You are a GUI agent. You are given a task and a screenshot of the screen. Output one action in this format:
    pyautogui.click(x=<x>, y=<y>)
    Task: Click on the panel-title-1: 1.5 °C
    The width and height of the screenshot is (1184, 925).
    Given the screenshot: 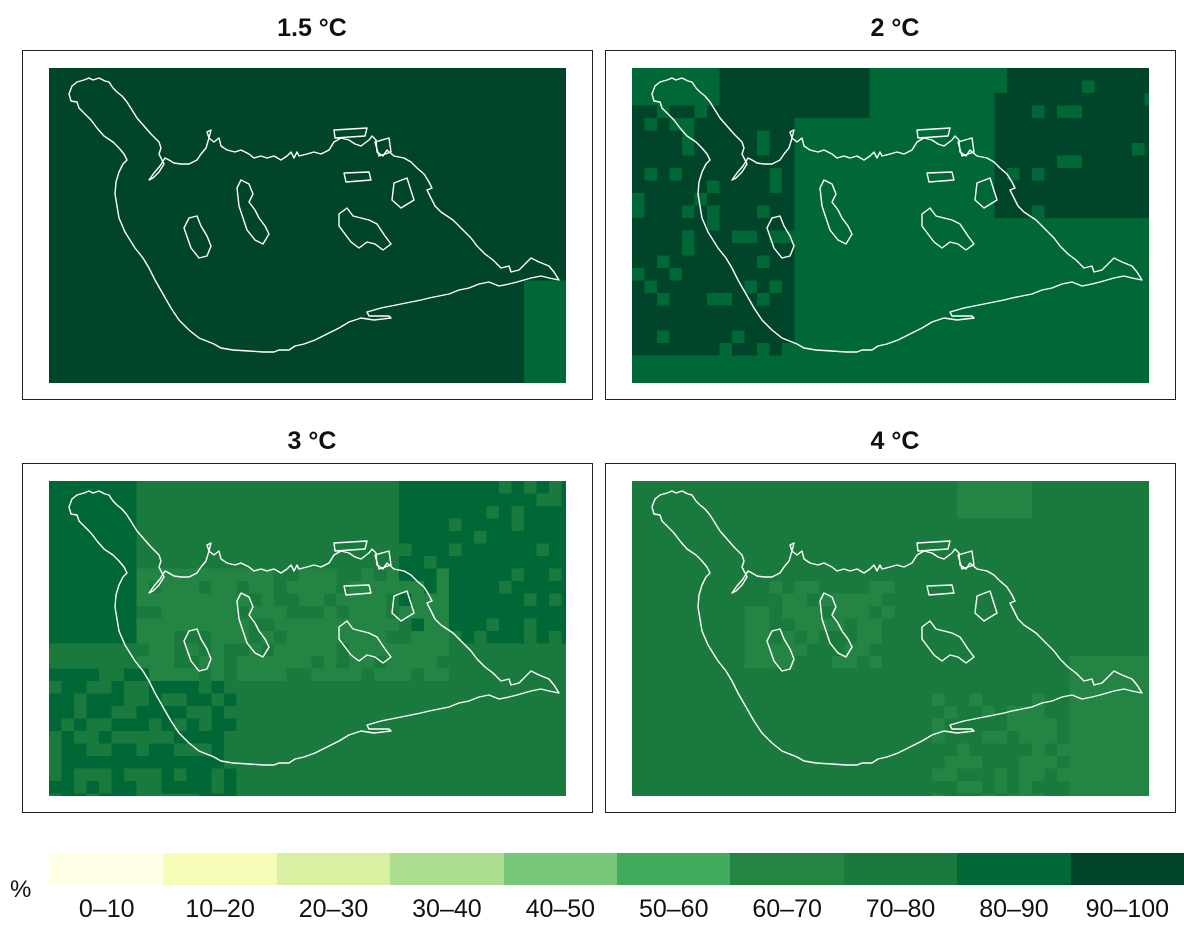 What is the action you would take?
    pyautogui.click(x=312, y=28)
    